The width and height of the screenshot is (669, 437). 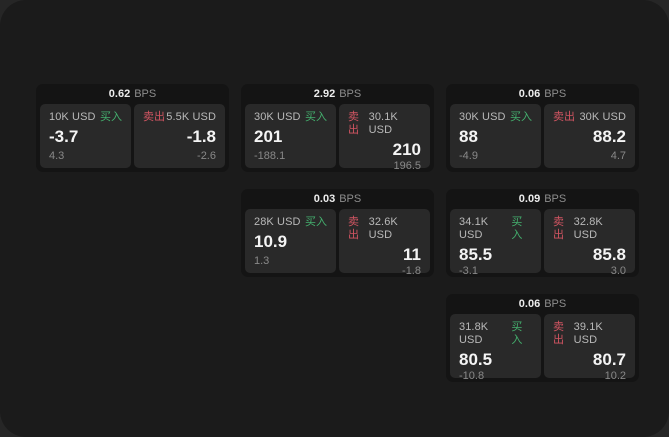 What do you see at coordinates (406, 149) in the screenshot?
I see `sell-price: 210` at bounding box center [406, 149].